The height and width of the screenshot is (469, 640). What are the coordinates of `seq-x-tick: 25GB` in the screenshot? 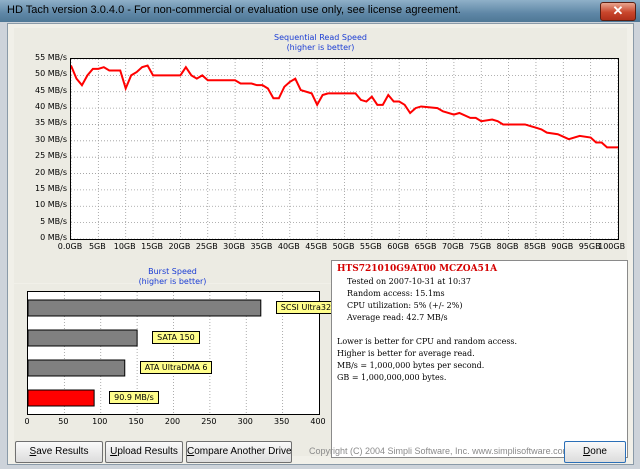 It's located at (206, 246).